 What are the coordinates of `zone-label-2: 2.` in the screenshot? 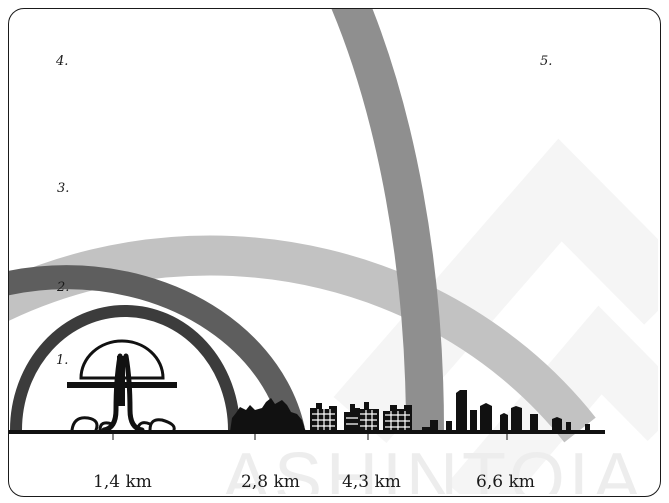 It's located at (63, 287).